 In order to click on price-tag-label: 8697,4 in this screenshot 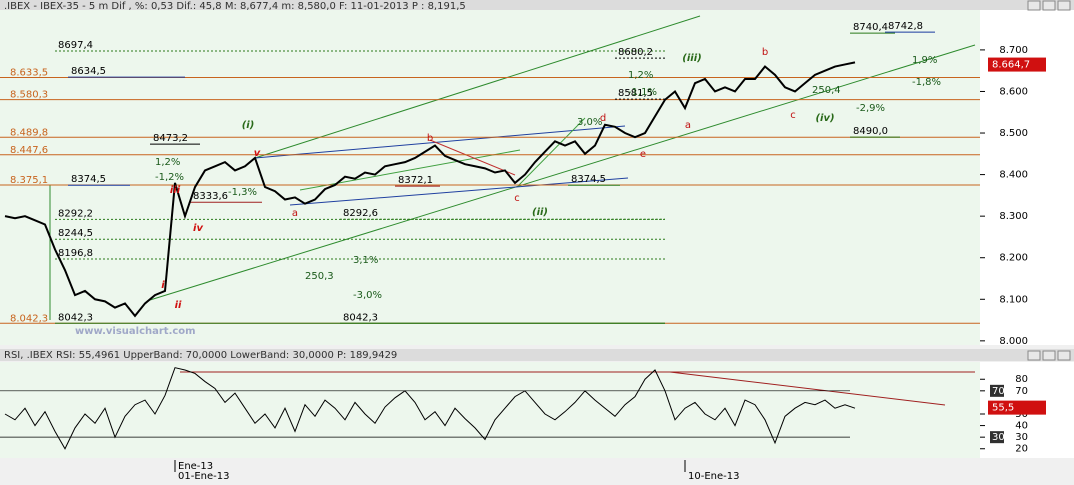, I will do `click(75, 45)`.